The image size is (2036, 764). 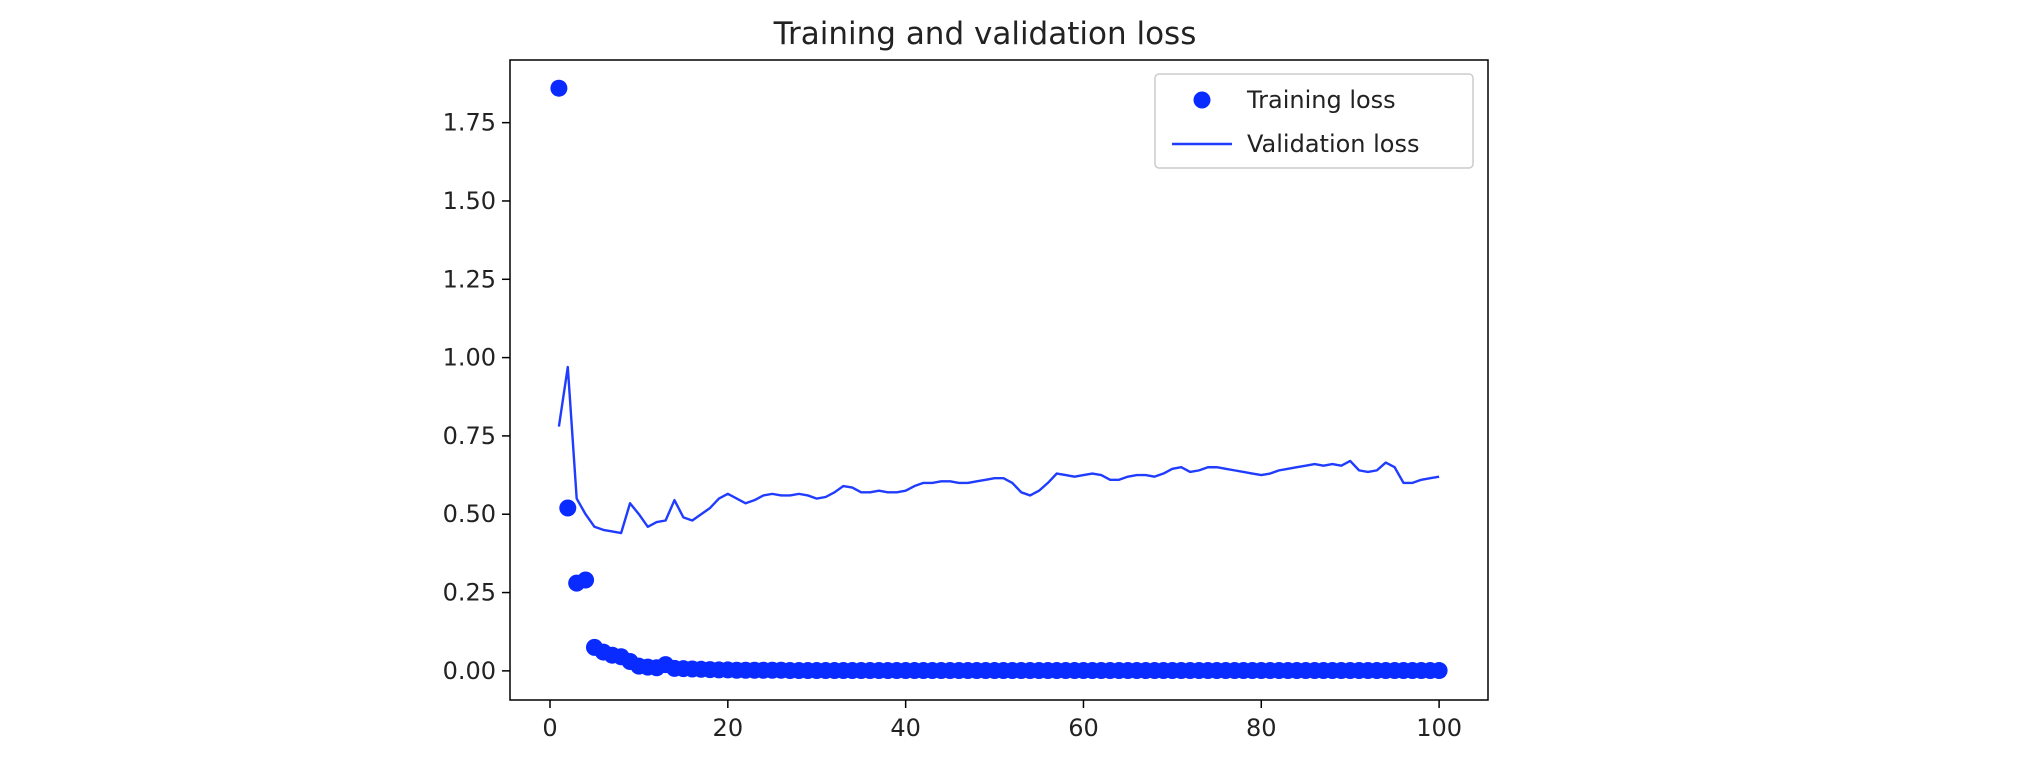 I want to click on legend-label-training: Training loss, so click(x=1321, y=100).